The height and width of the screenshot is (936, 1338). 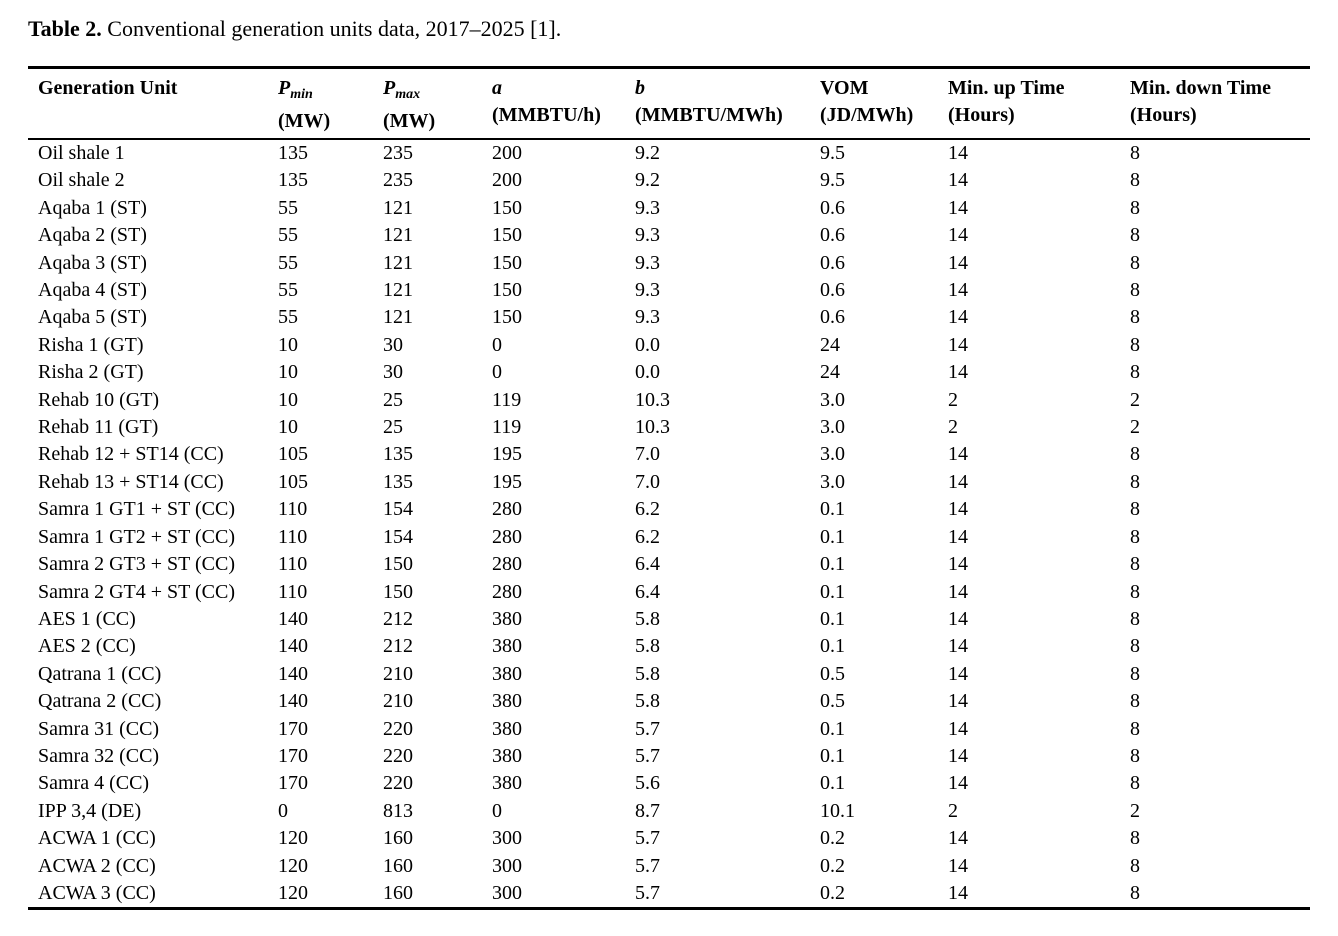 I want to click on column-header-p-max: Pmax (MW), so click(x=437, y=104).